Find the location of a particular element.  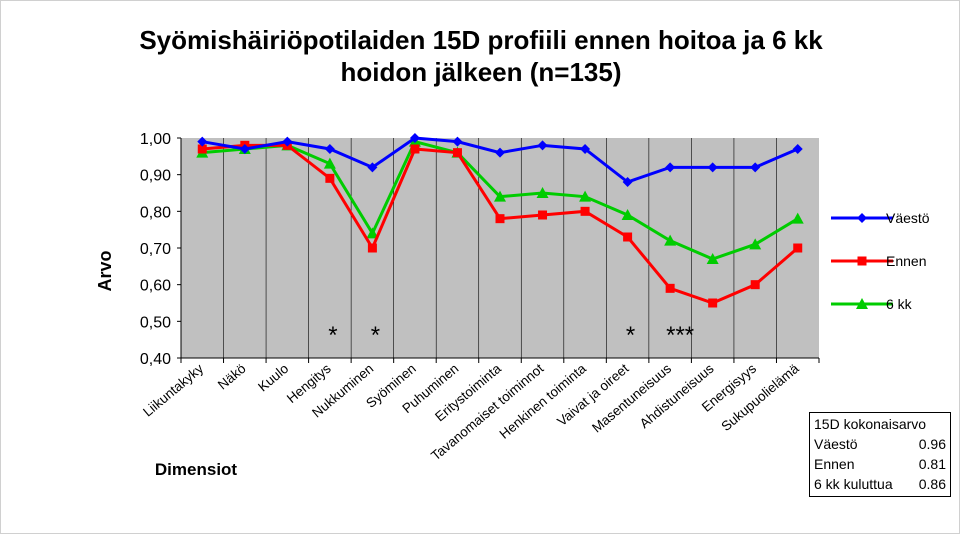

summary-label: 6 kk kuluttua is located at coordinates (853, 484).